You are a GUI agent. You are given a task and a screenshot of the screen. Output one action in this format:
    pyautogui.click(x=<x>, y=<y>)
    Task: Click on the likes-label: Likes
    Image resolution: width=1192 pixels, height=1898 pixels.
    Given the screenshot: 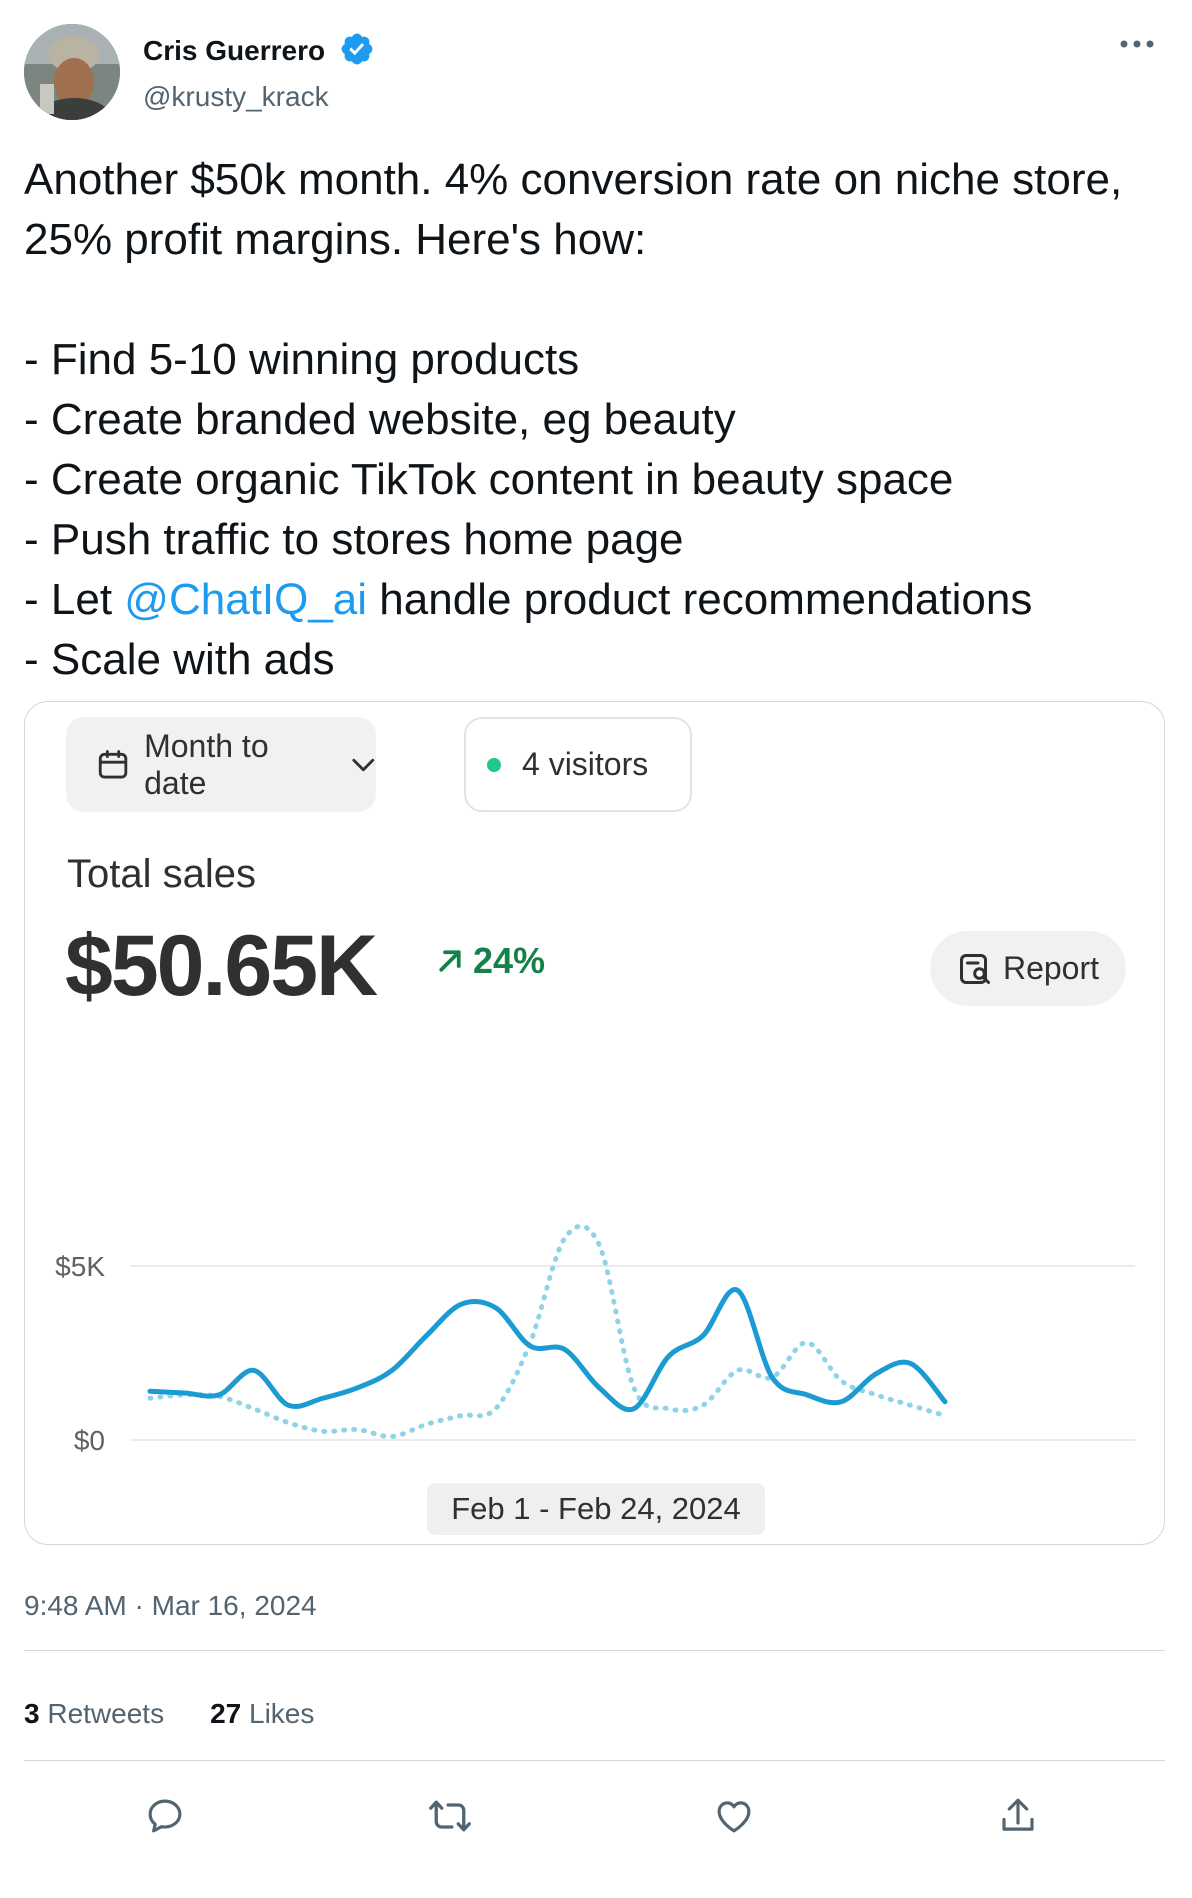 What is the action you would take?
    pyautogui.click(x=282, y=1713)
    